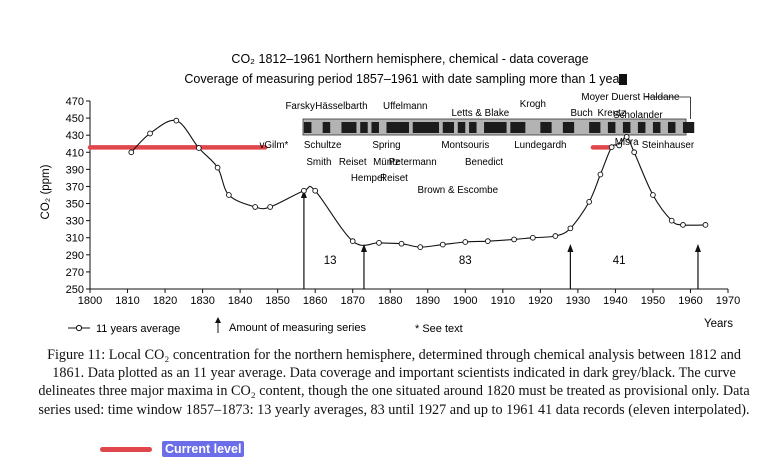  I want to click on series-count-label: 13, so click(330, 261).